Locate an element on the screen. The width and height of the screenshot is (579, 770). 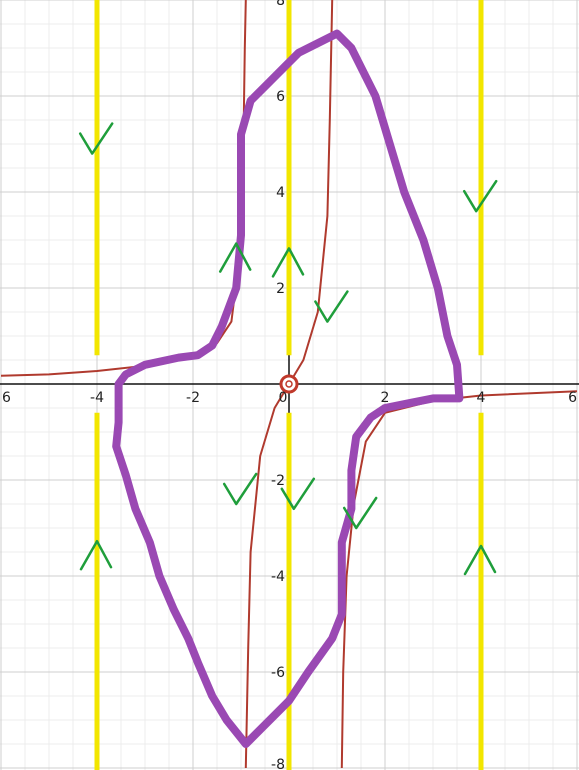
open-point-inner is located at coordinates (289, 384).